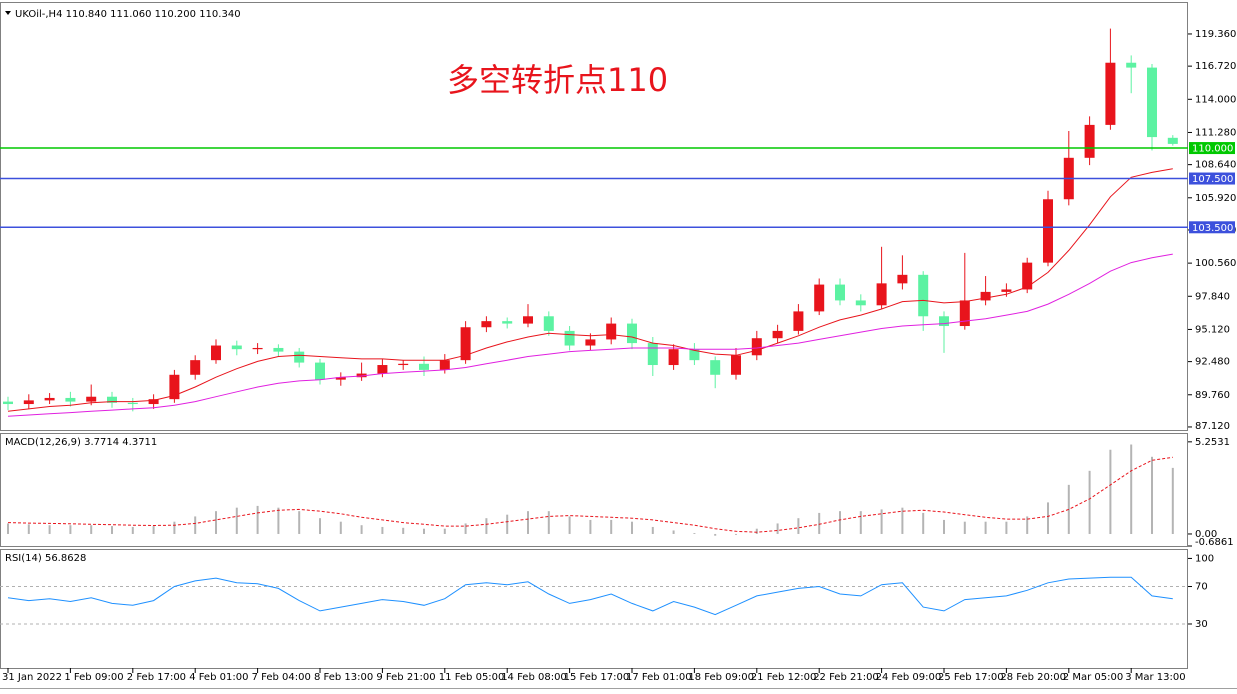  I want to click on x-tick-label: 7 Feb 04:00, so click(281, 677).